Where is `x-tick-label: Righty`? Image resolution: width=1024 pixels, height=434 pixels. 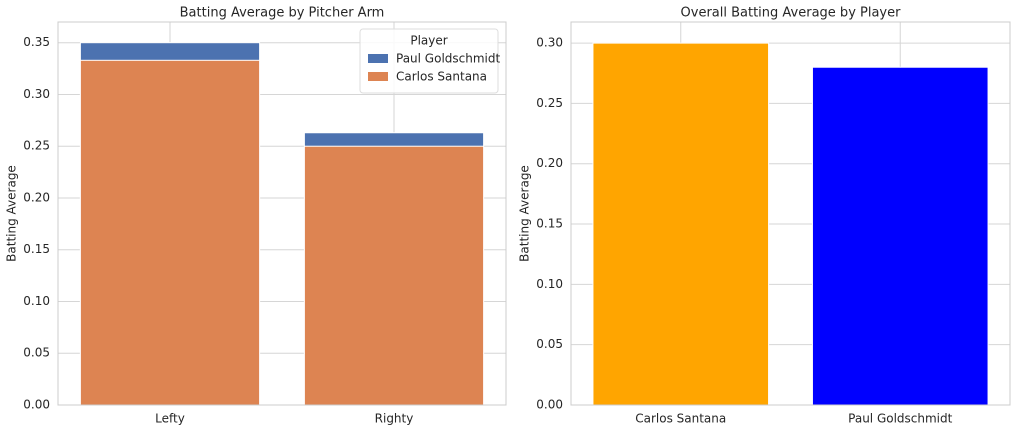
x-tick-label: Righty is located at coordinates (394, 419).